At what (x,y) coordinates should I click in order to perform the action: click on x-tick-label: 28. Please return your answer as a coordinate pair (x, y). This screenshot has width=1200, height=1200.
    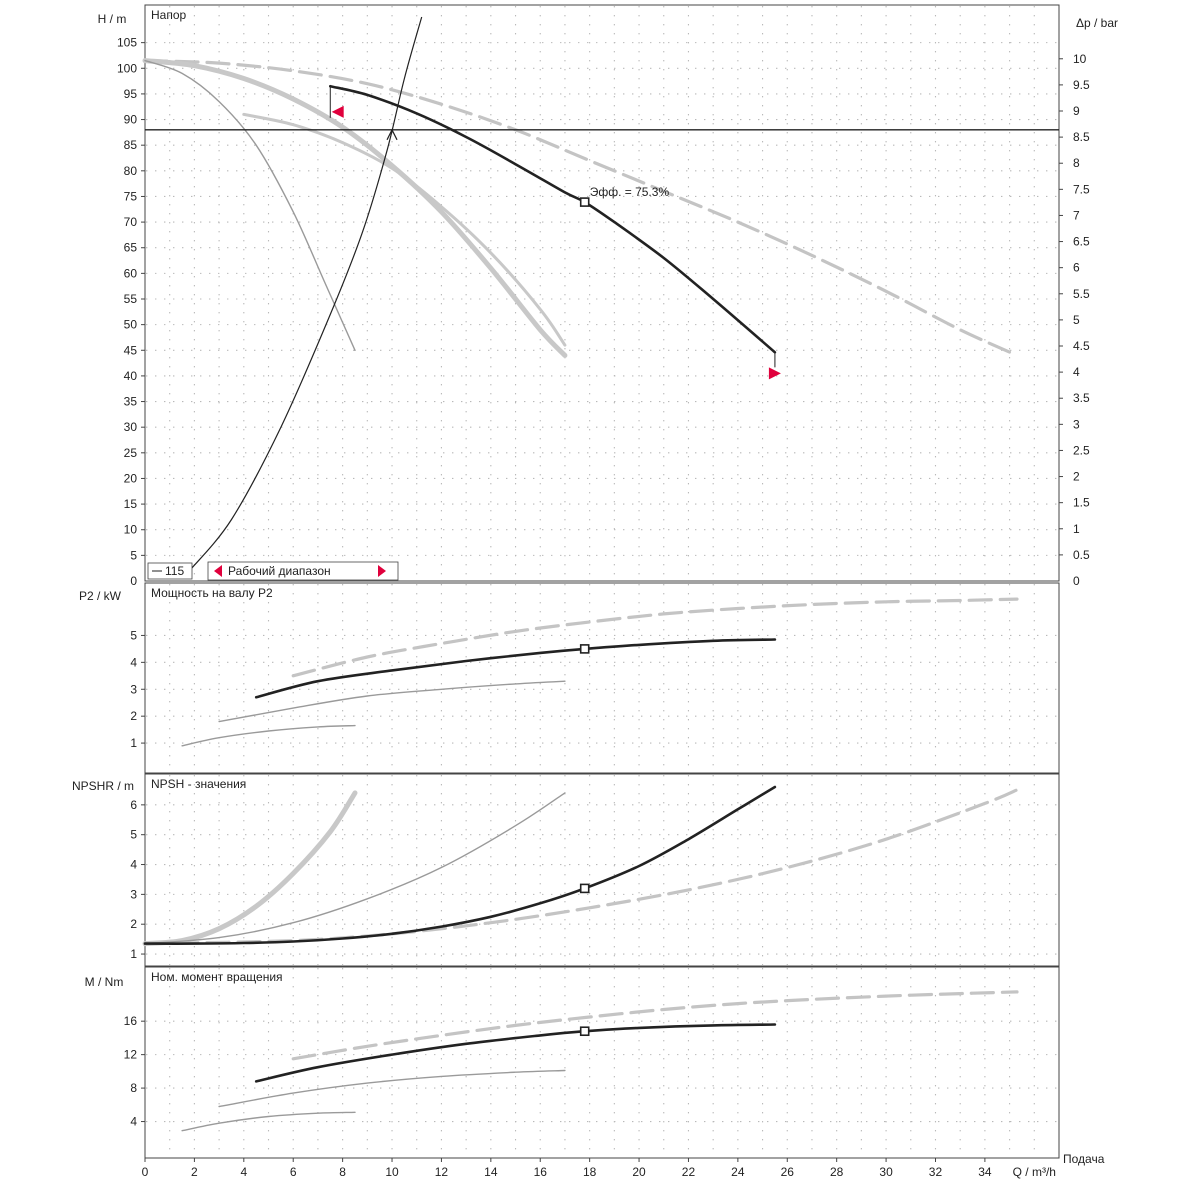
    Looking at the image, I should click on (837, 1172).